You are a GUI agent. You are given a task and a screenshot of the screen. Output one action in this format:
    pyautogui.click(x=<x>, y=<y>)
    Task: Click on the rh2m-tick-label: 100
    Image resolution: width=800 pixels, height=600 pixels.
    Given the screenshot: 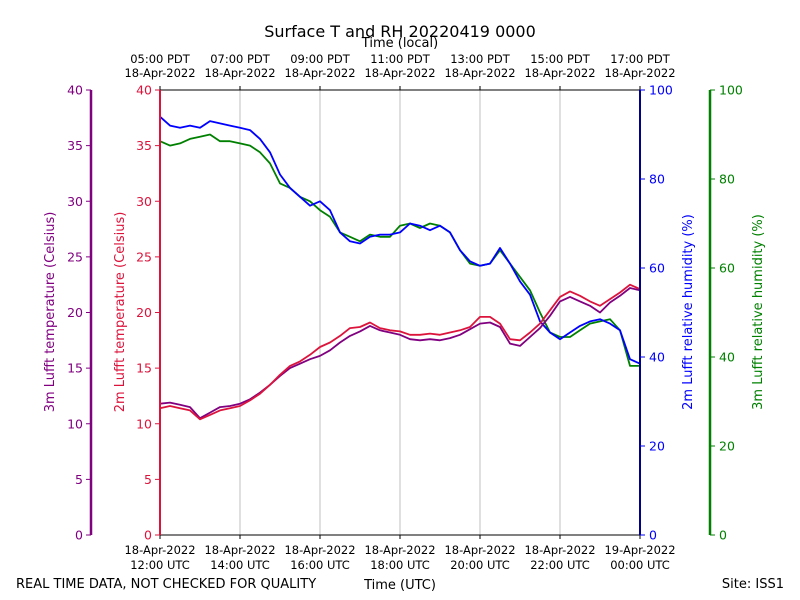 What is the action you would take?
    pyautogui.click(x=661, y=90)
    